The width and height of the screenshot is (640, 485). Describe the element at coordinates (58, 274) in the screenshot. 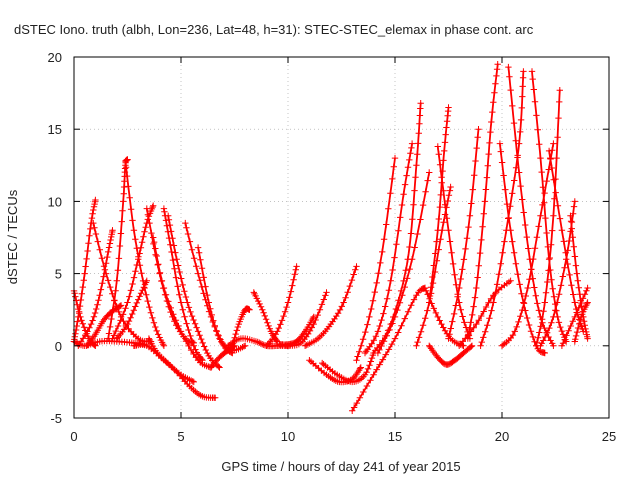

I see `y-tick-label: 5` at that location.